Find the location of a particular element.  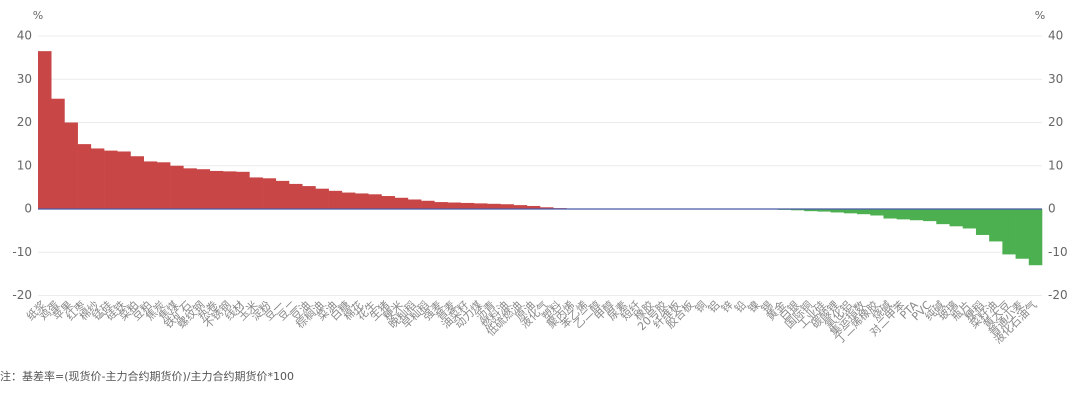

y2-tick-label: 10 is located at coordinates (1055, 165).